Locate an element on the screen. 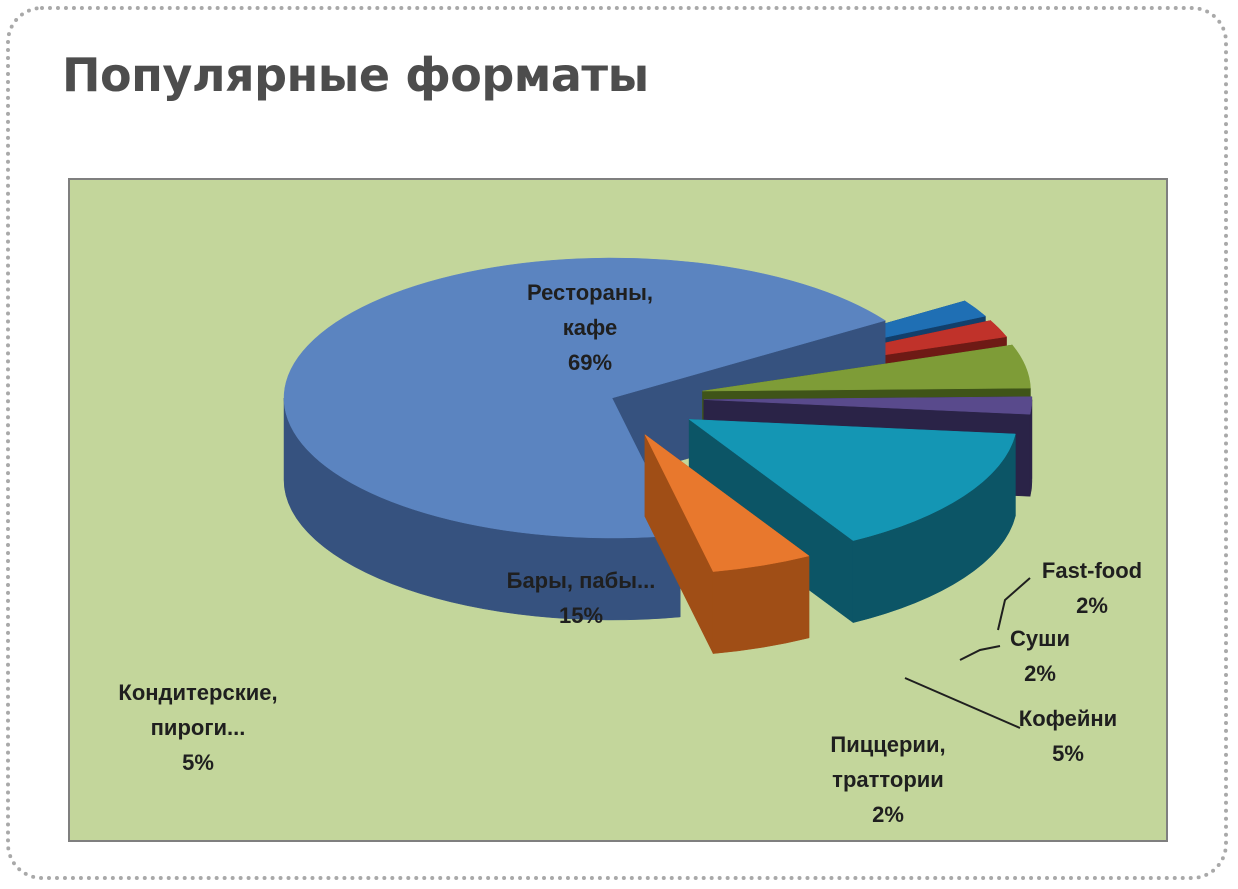  data-label-0-text: Рестораны, is located at coordinates (590, 292).